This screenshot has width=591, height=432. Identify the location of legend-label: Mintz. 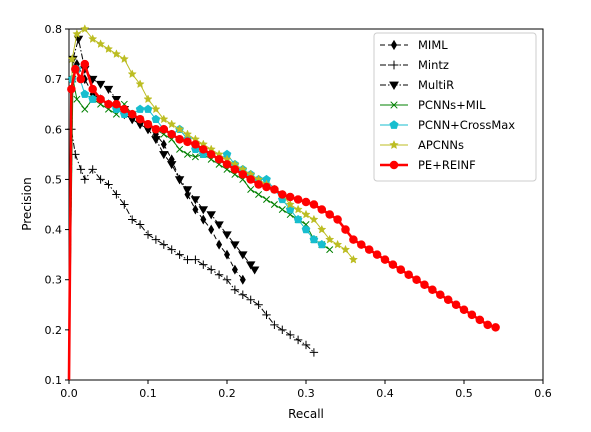
(433, 65).